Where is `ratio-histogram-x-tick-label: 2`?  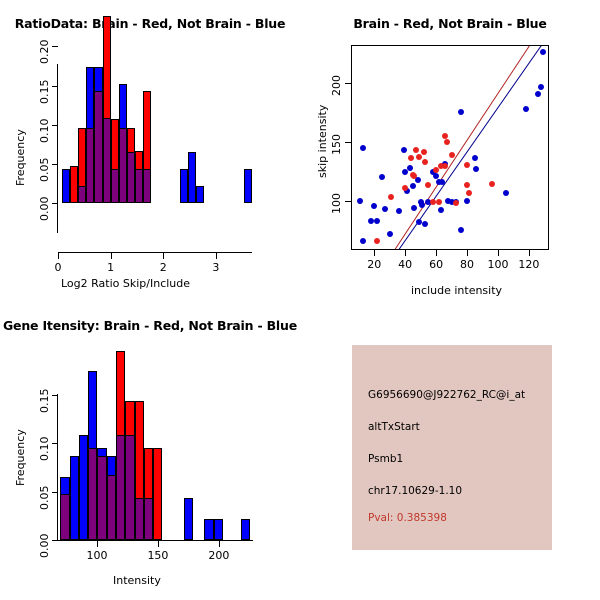
ratio-histogram-x-tick-label: 2 is located at coordinates (163, 267).